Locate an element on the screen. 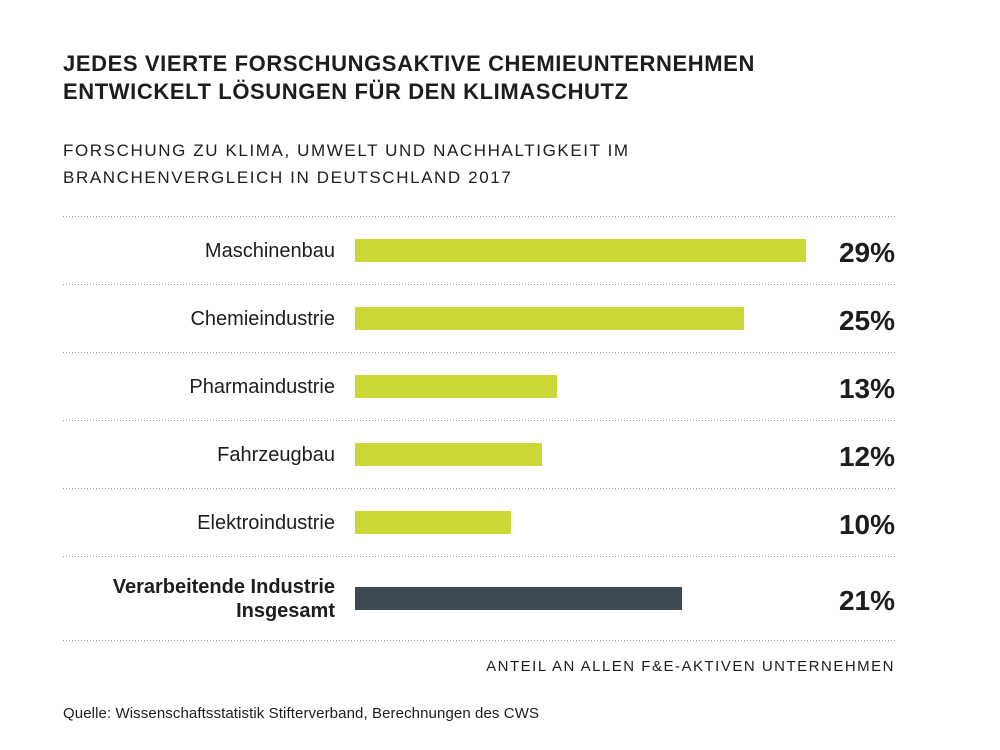 The width and height of the screenshot is (1000, 750). category-label-line: Maschinenbau is located at coordinates (269, 250).